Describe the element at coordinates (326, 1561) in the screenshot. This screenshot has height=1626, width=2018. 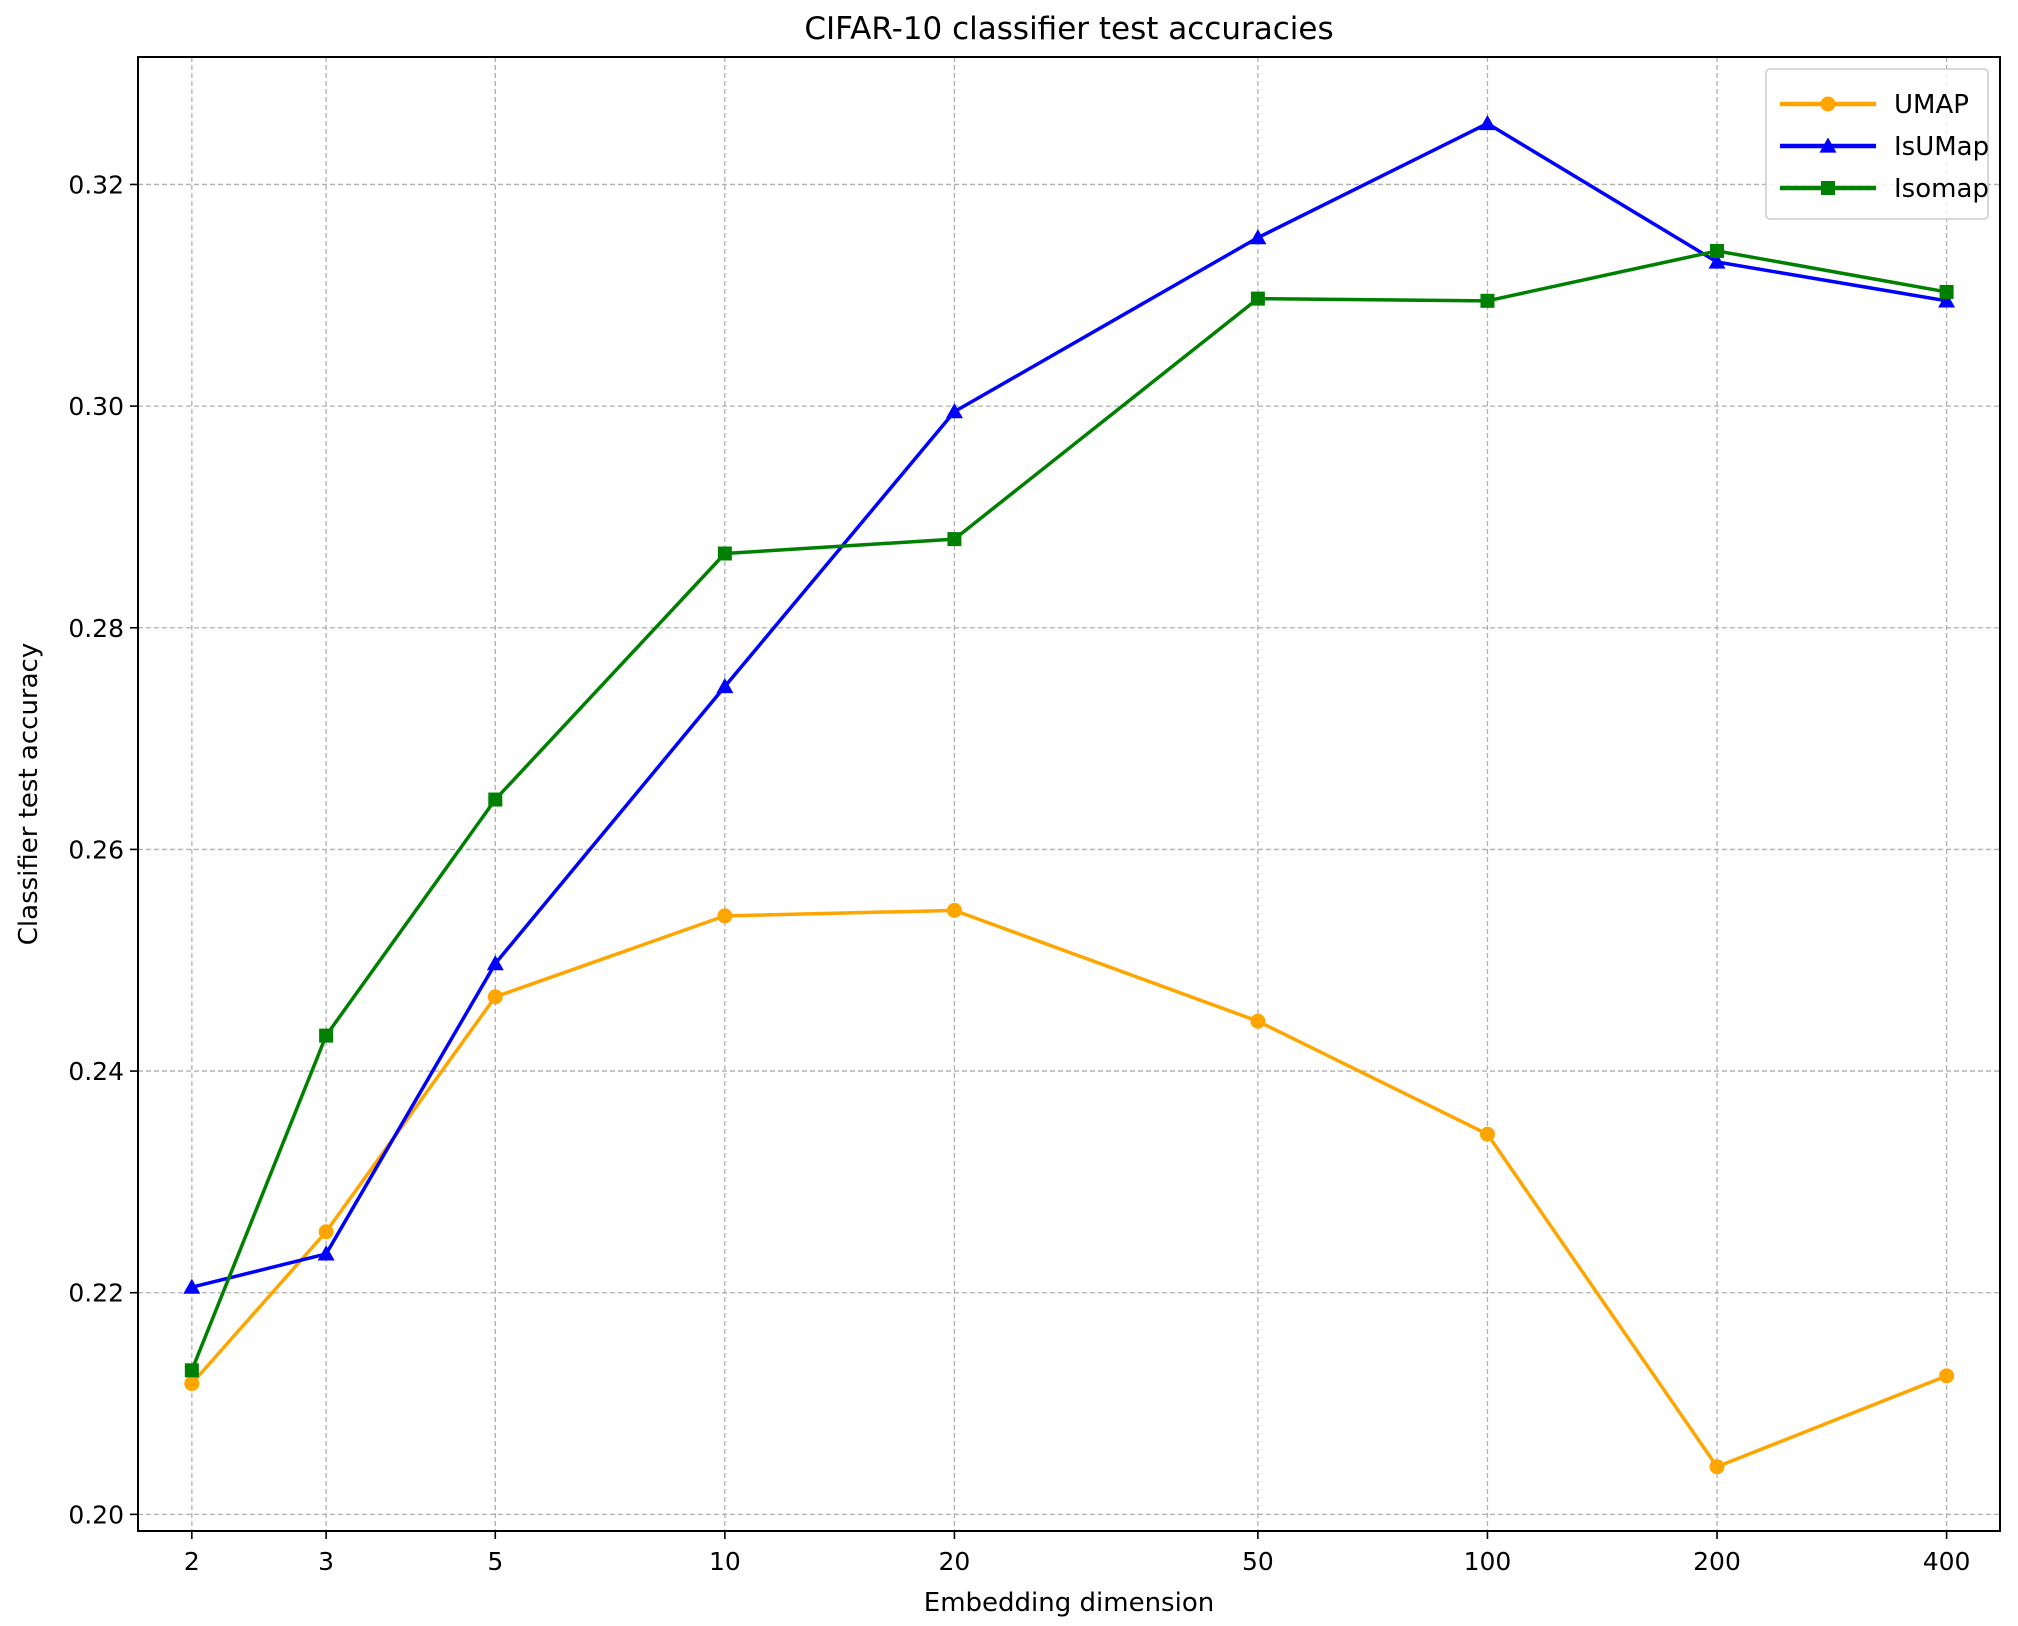
I see `x-tick-label: 3` at that location.